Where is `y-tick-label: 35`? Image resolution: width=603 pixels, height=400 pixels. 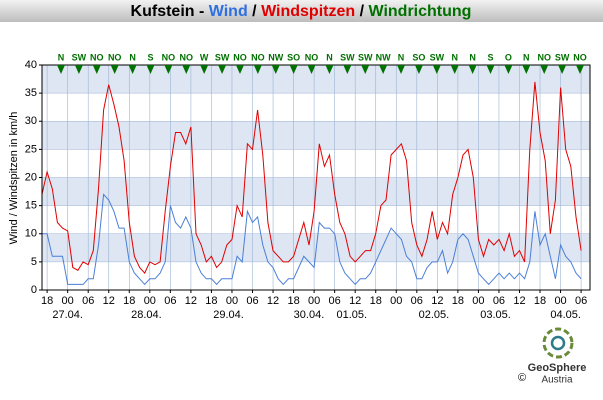 y-tick-label: 35 is located at coordinates (31, 93).